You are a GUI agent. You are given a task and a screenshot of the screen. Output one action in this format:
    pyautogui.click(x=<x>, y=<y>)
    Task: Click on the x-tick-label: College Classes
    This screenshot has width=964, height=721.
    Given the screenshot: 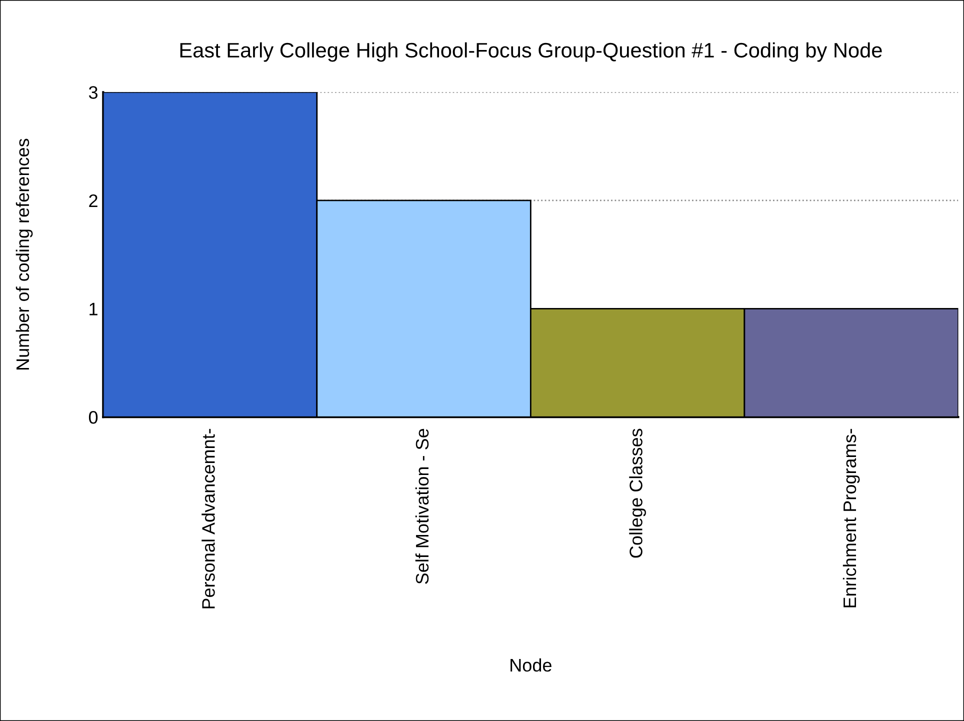 What is the action you would take?
    pyautogui.click(x=637, y=493)
    